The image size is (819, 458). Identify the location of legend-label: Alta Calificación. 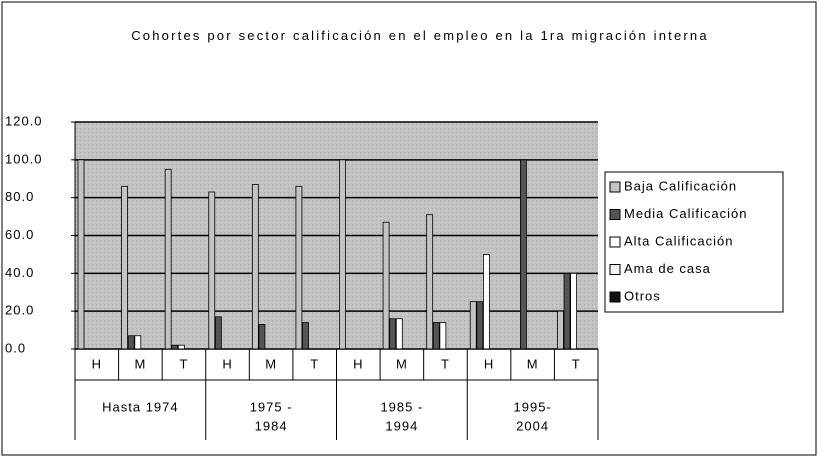
(679, 240).